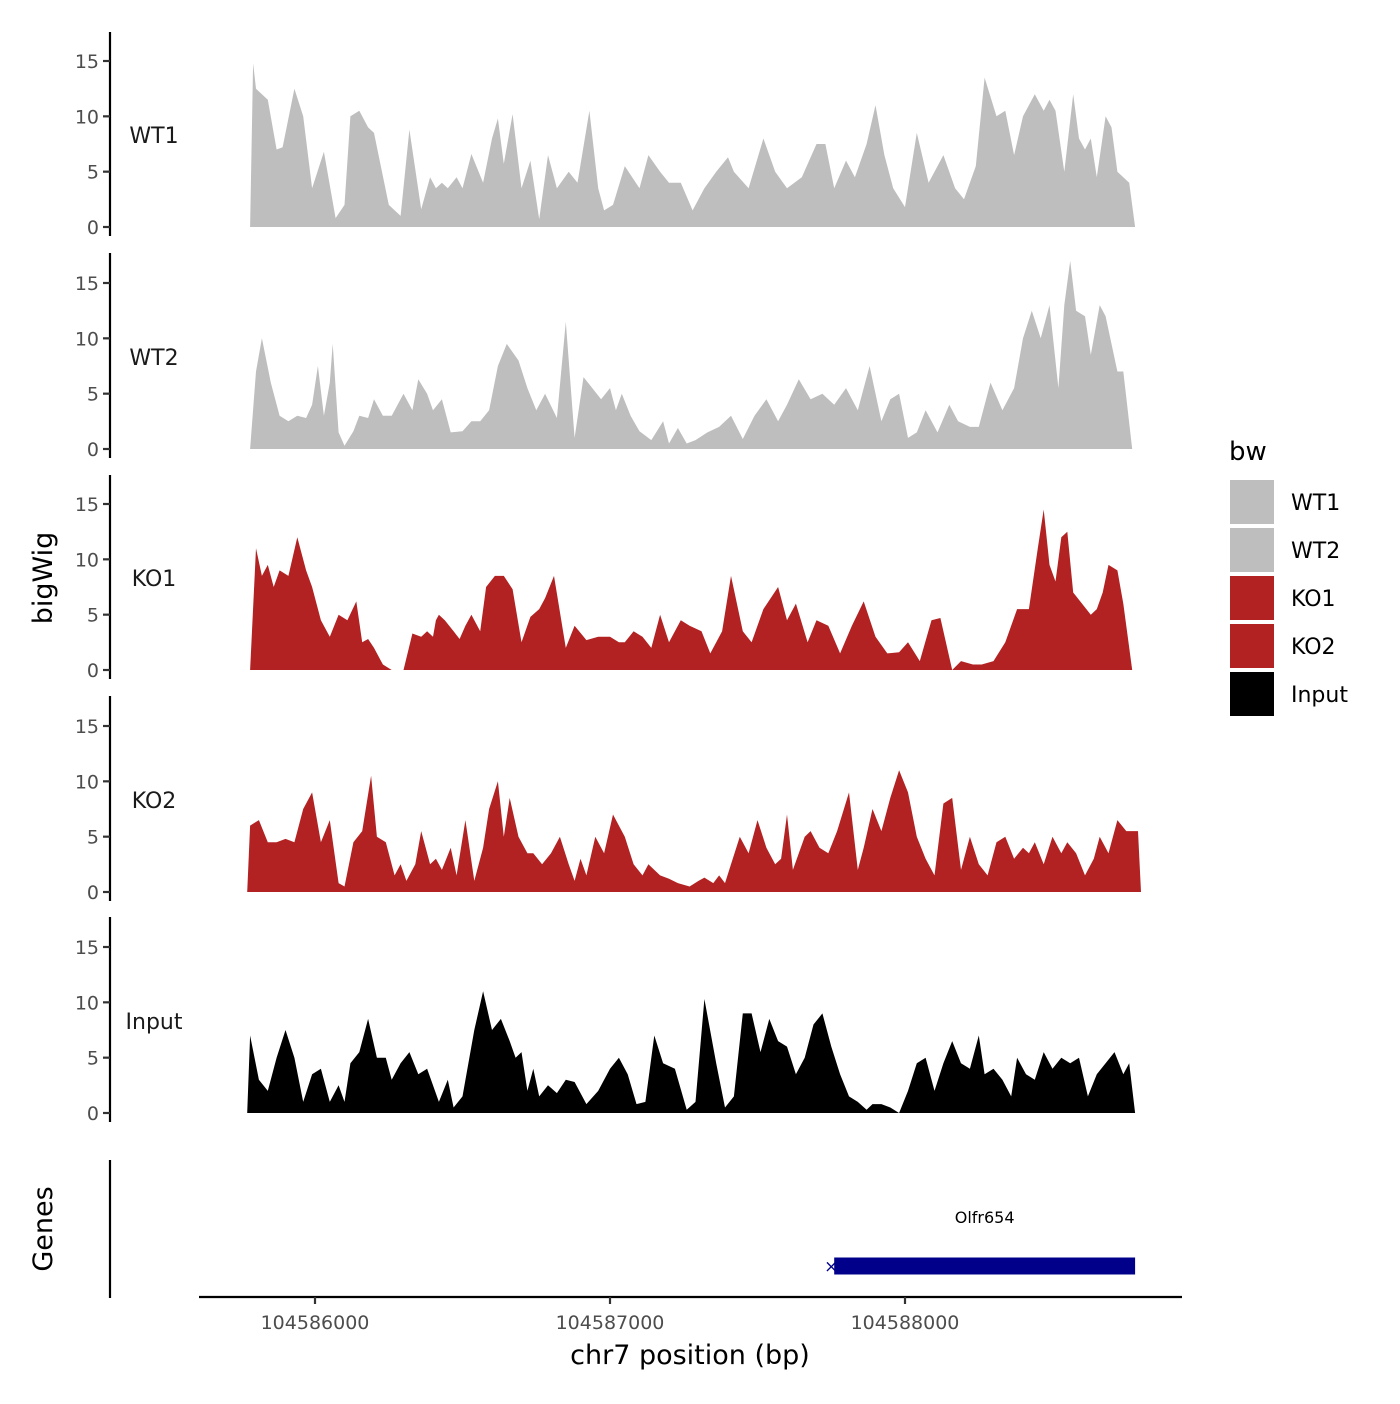 This screenshot has height=1404, width=1400. What do you see at coordinates (831, 1267) in the screenshot?
I see `gene-strand-marker: ×` at bounding box center [831, 1267].